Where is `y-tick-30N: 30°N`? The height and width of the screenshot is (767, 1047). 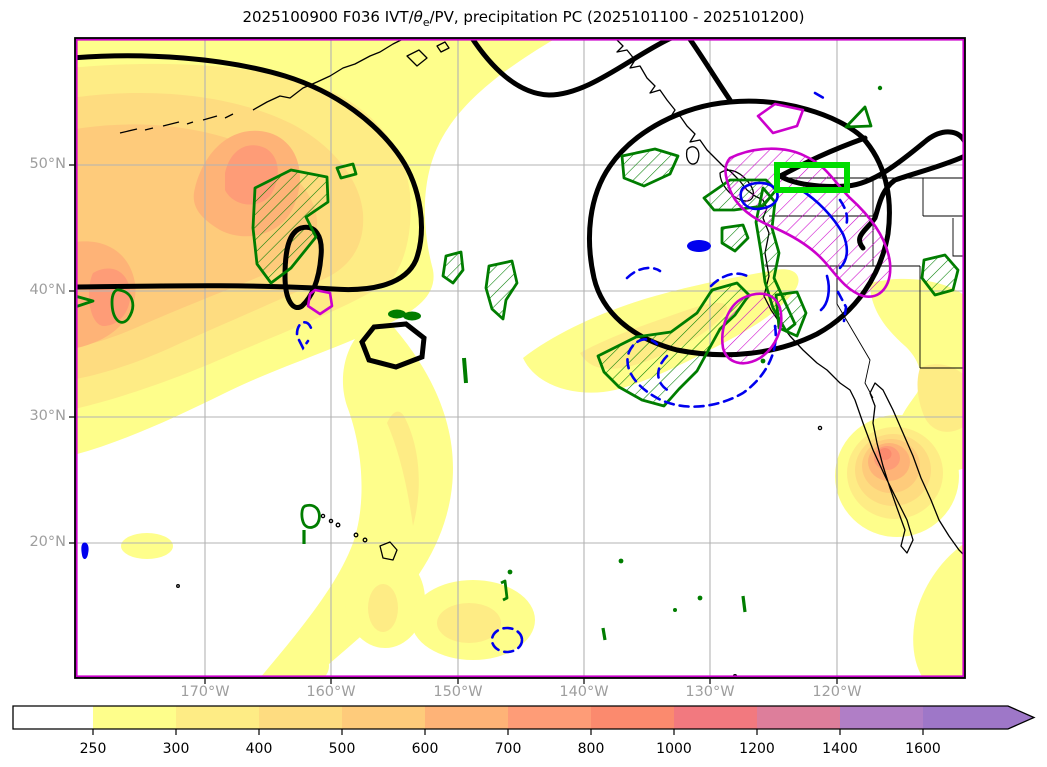
y-tick-30N: 30°N is located at coordinates (47, 416).